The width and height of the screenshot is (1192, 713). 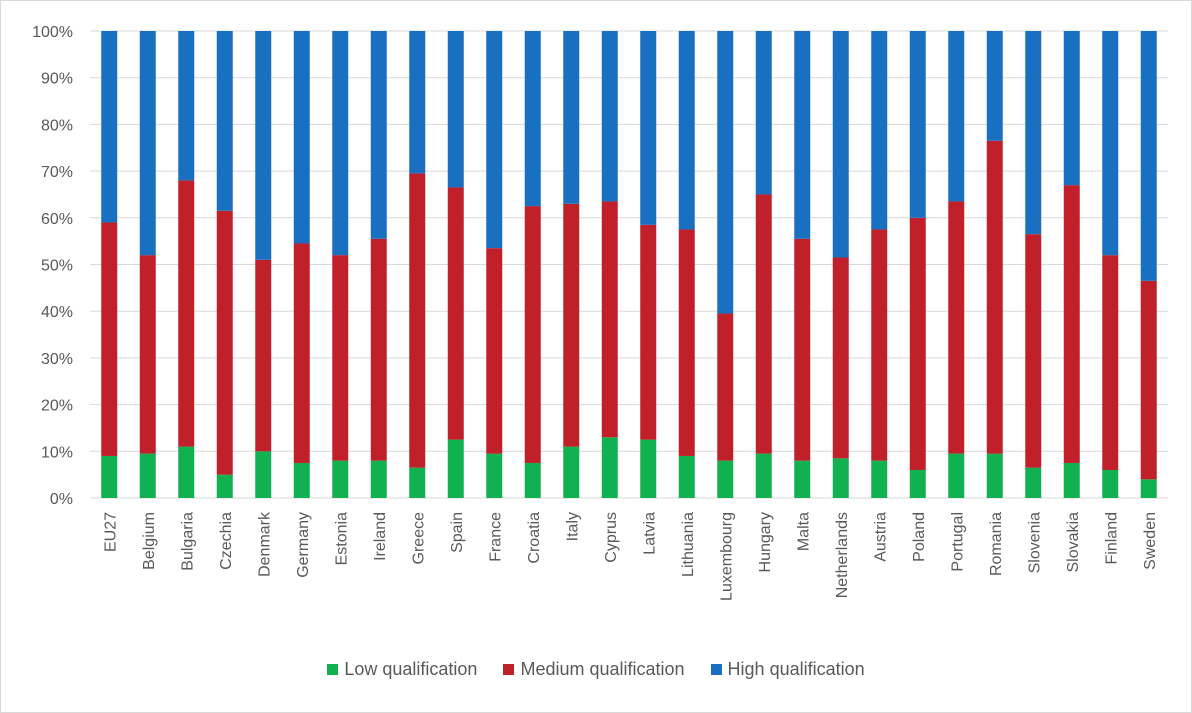 What do you see at coordinates (52, 32) in the screenshot?
I see `y-tick-label: 100%` at bounding box center [52, 32].